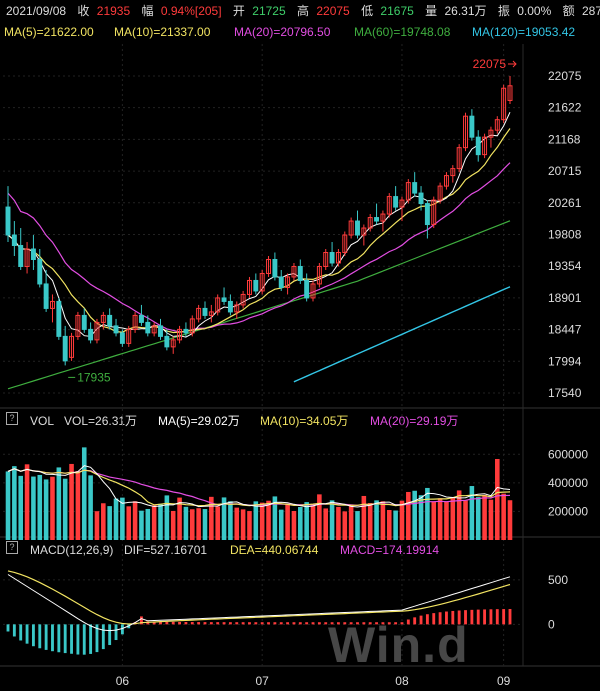 This screenshot has height=691, width=600. Describe the element at coordinates (274, 550) in the screenshot. I see `macd-dea: DEA=440.06744` at that location.